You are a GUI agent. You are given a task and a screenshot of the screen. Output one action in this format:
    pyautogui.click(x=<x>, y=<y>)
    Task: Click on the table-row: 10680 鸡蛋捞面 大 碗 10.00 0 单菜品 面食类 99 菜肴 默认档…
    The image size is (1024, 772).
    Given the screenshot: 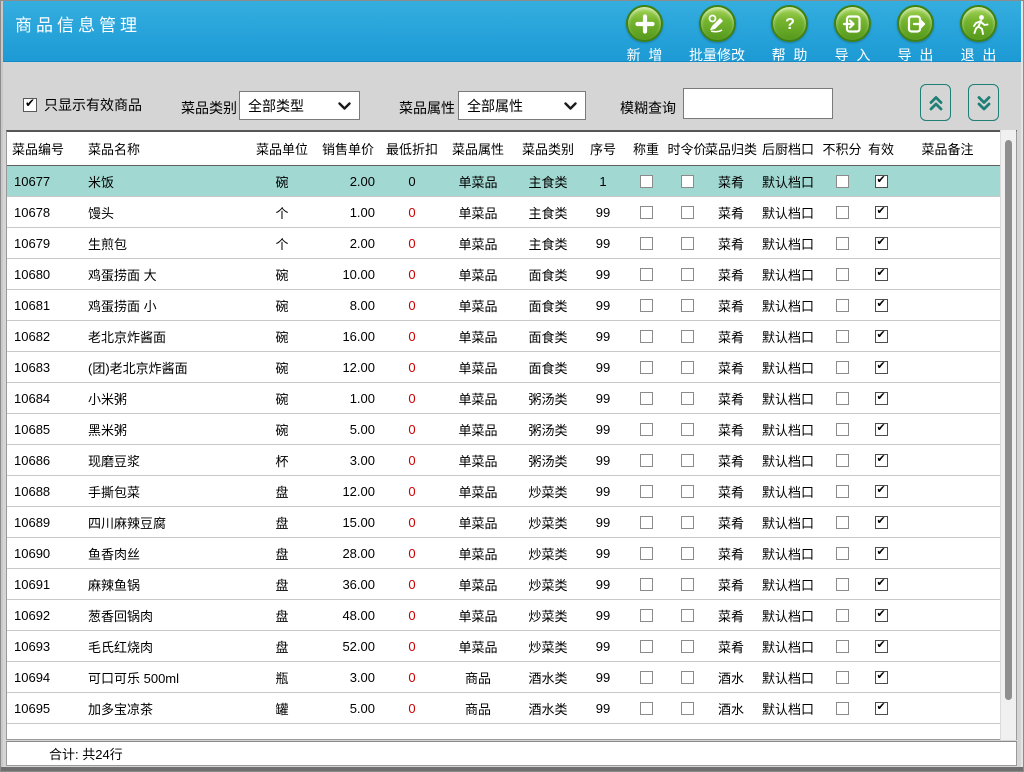 What is the action you would take?
    pyautogui.click(x=503, y=274)
    